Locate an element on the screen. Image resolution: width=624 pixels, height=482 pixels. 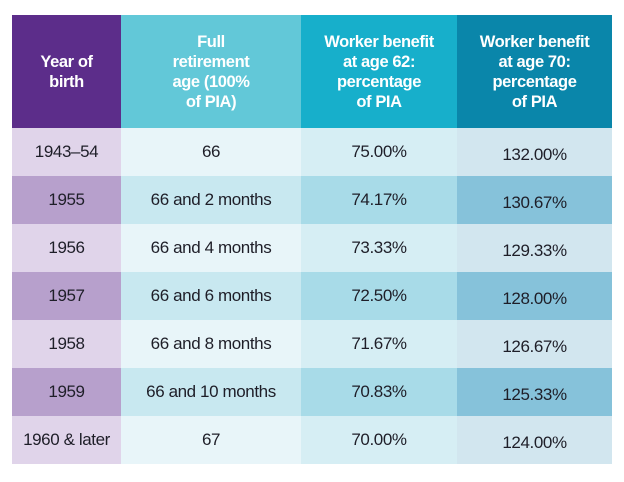
table-cell: 125.33% is located at coordinates (534, 392).